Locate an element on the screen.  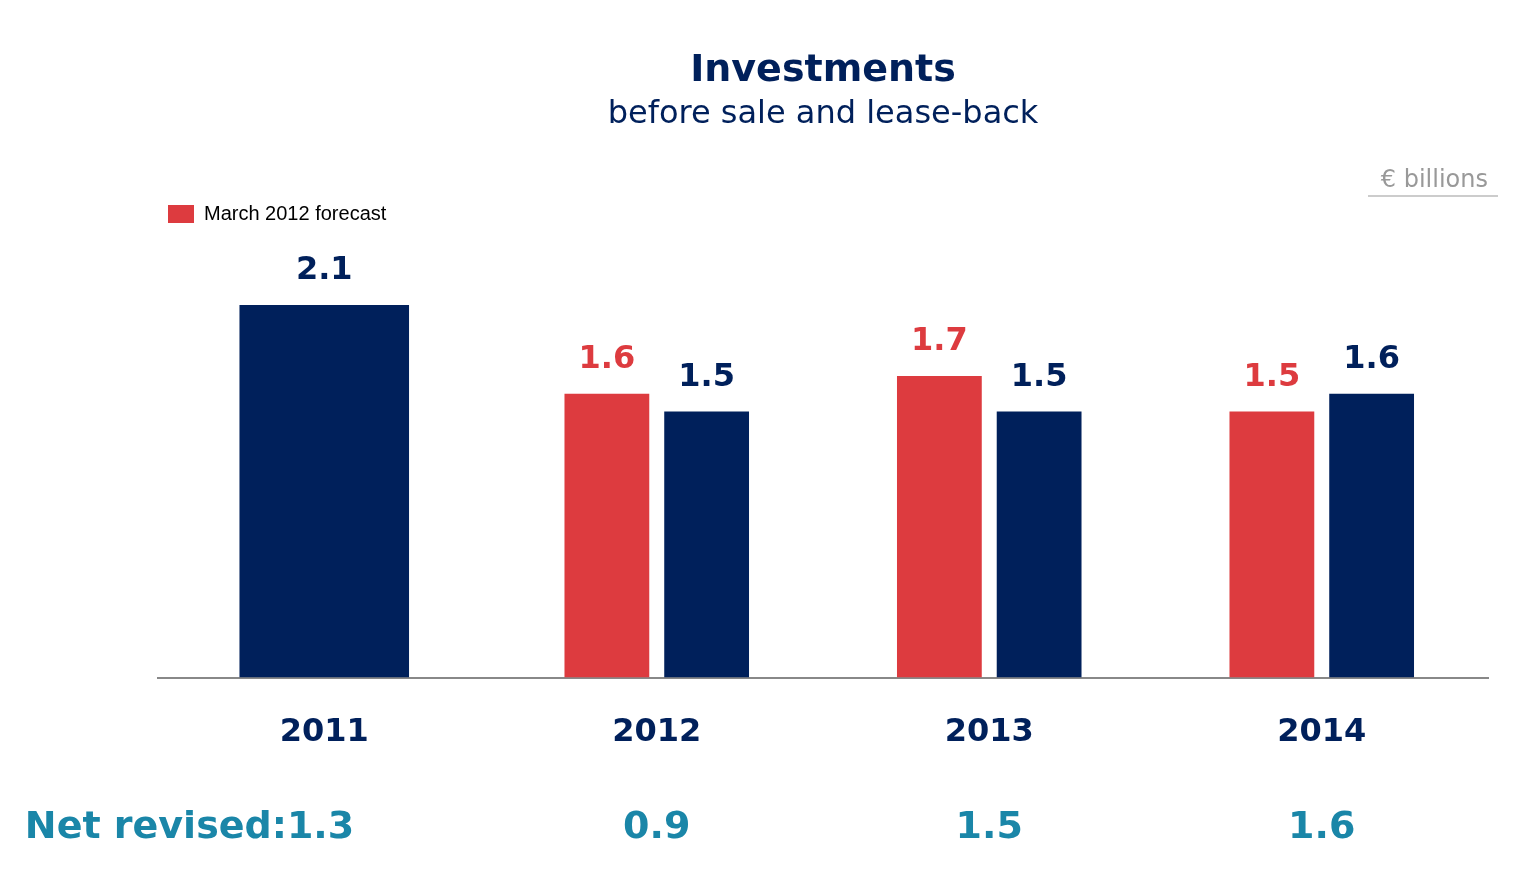
chart-subtitle: before sale and lease-back is located at coordinates (823, 112).